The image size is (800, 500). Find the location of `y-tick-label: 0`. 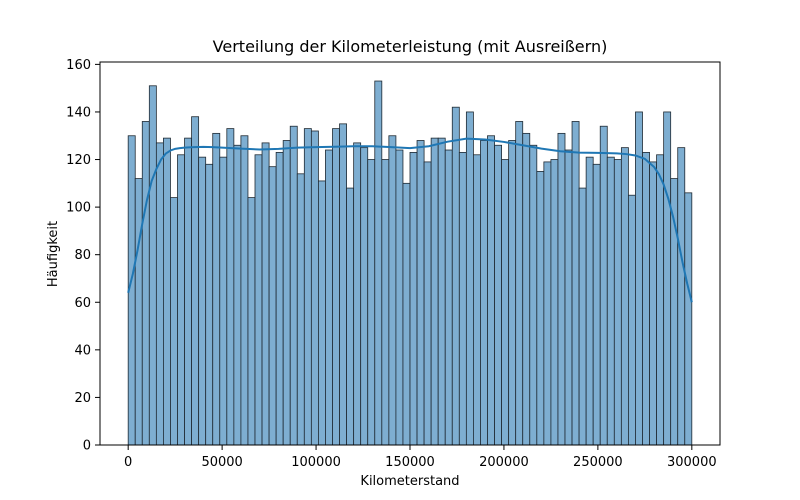

y-tick-label: 0 is located at coordinates (87, 446).